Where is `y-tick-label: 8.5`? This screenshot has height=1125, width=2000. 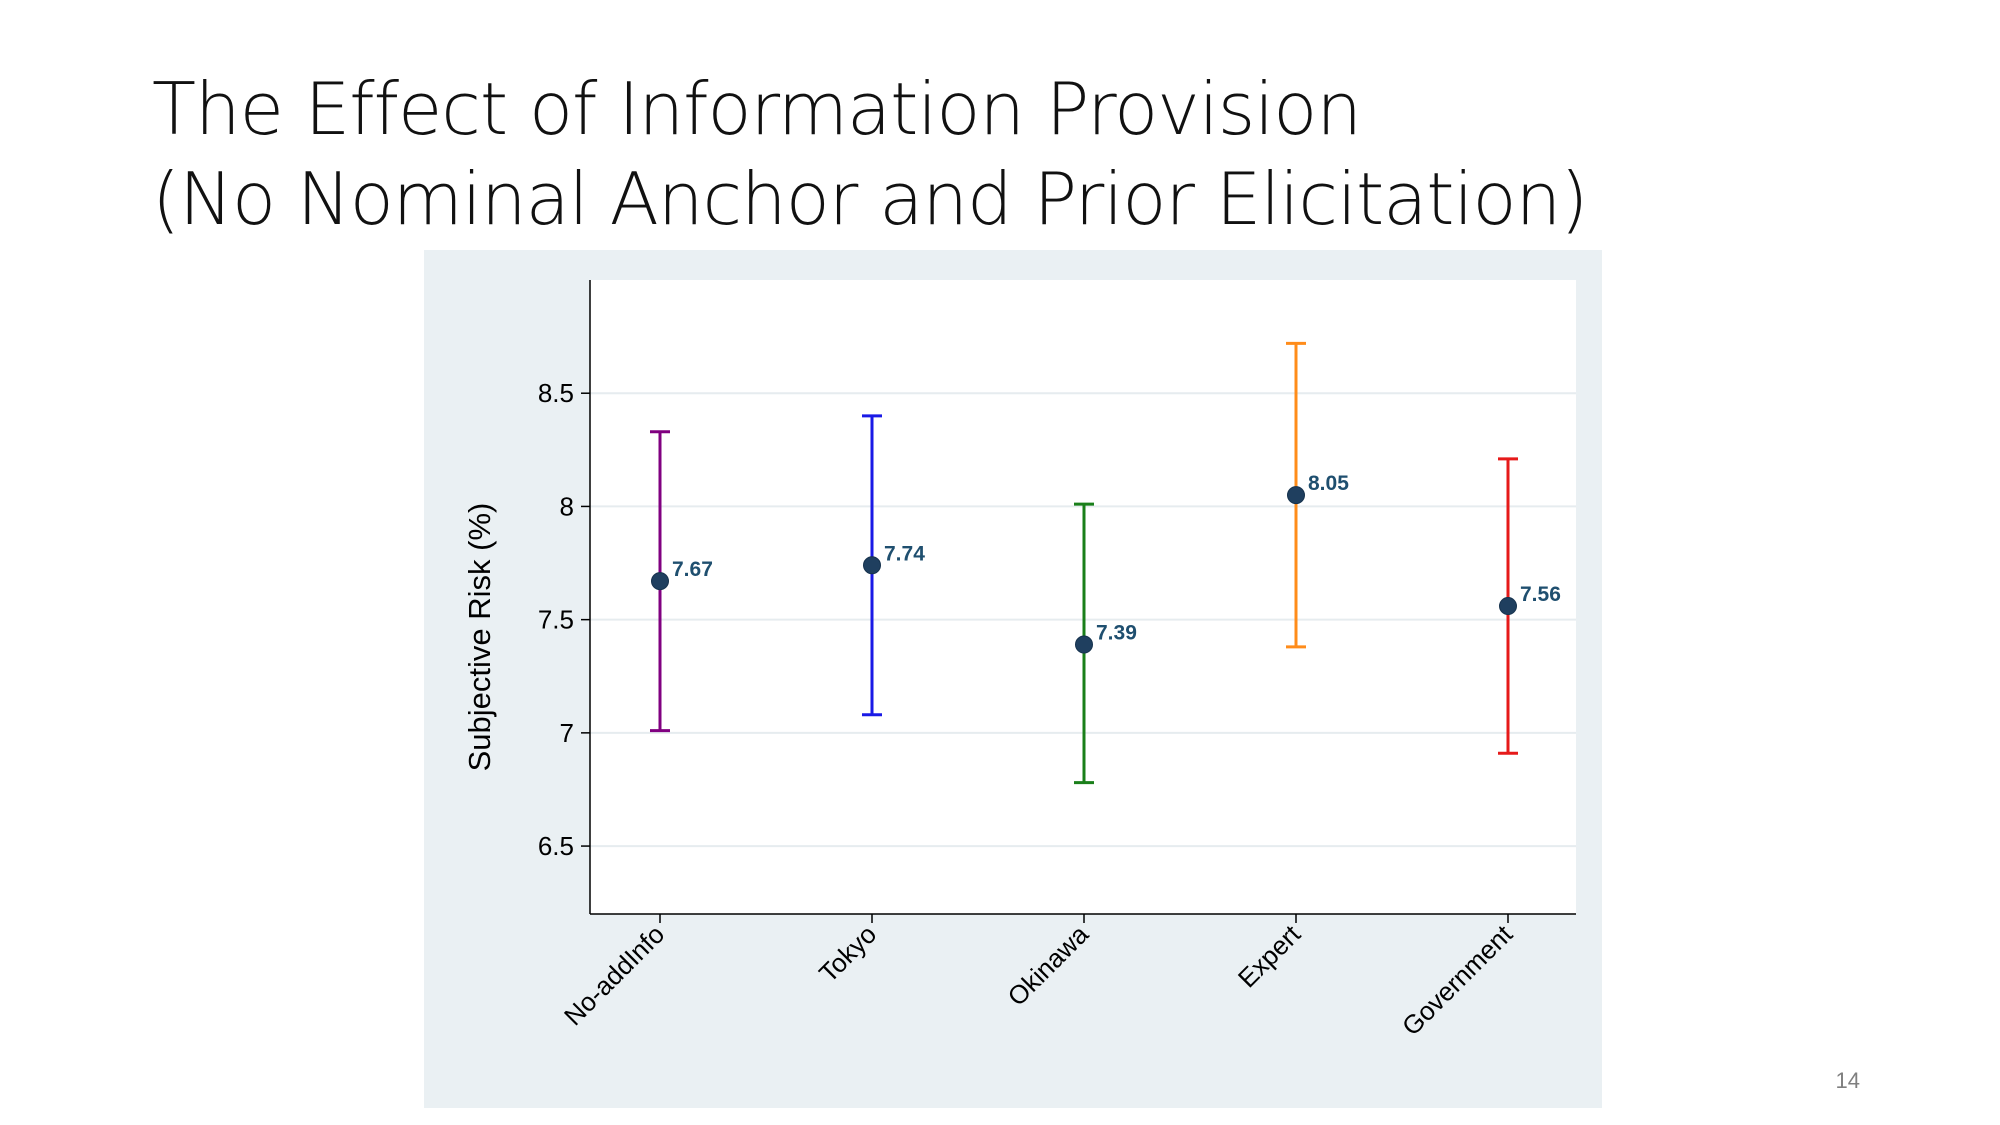
y-tick-label: 8.5 is located at coordinates (556, 393).